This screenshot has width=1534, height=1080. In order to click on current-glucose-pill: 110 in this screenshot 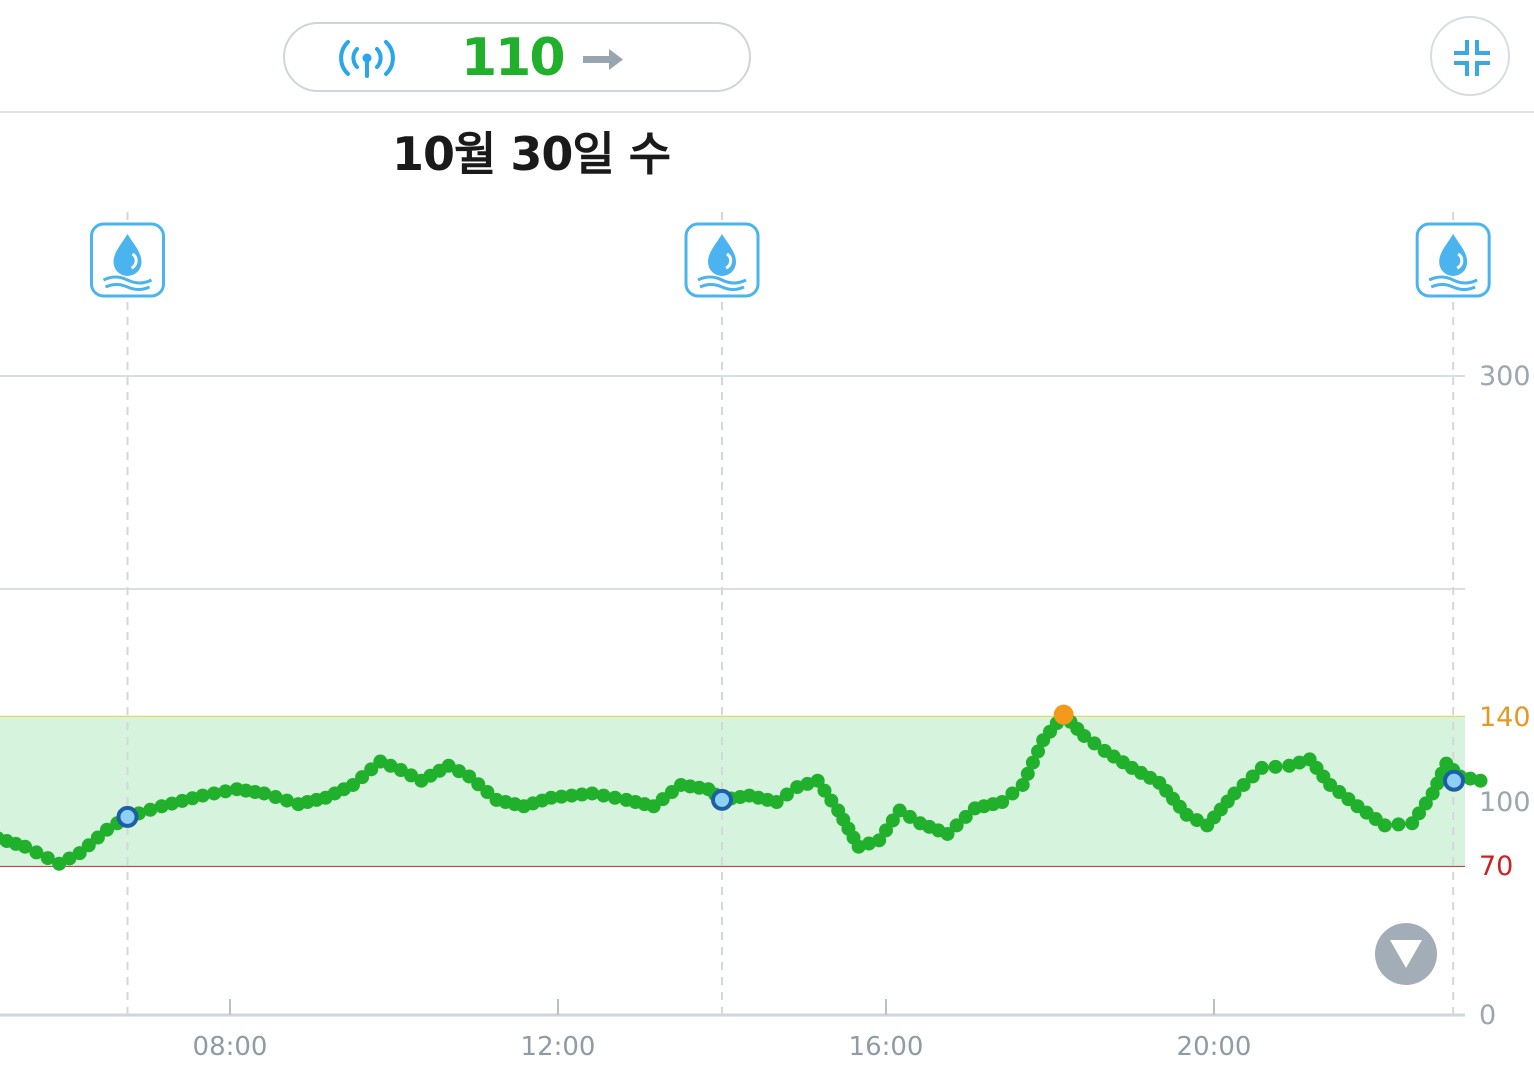, I will do `click(517, 57)`.